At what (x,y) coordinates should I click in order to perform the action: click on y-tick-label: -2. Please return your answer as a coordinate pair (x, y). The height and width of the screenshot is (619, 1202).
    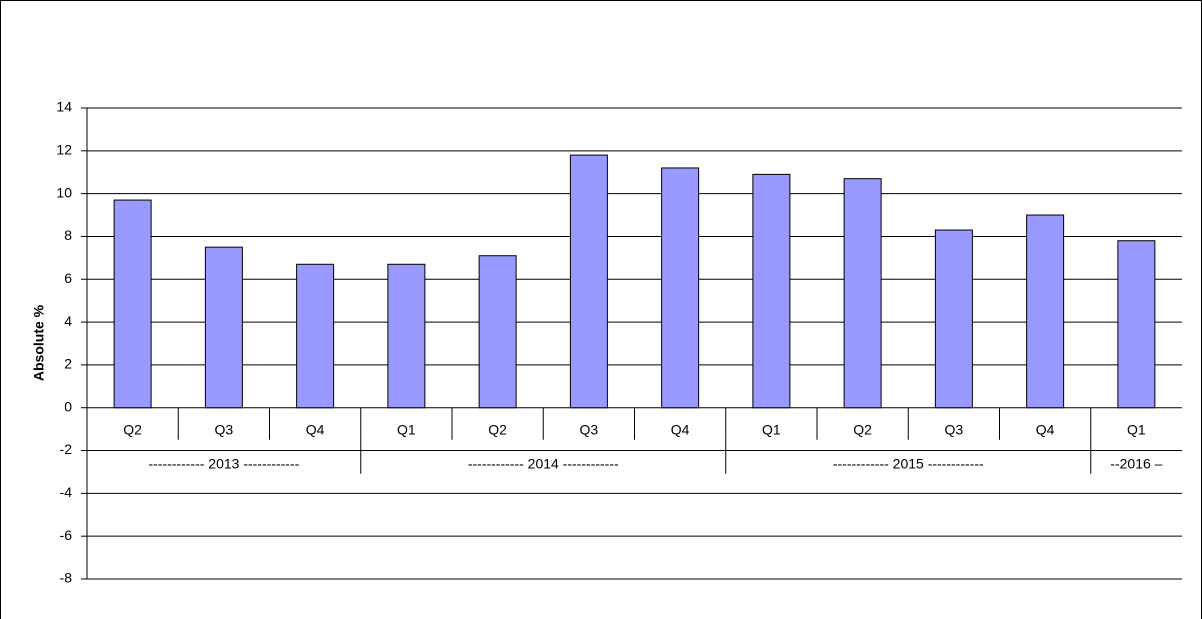
    Looking at the image, I should click on (66, 449).